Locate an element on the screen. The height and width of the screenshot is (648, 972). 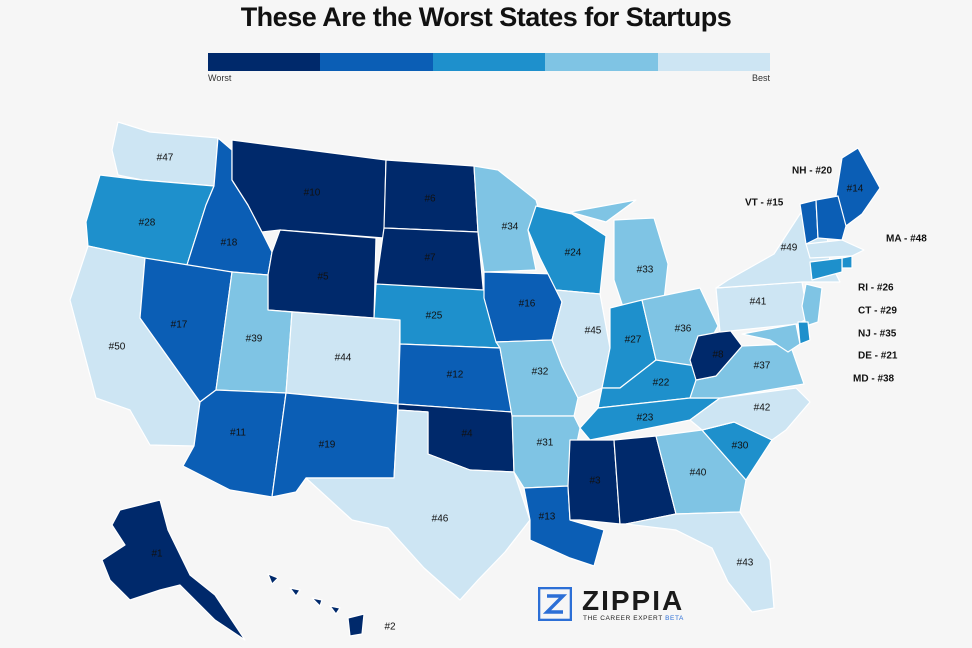
state-ak is located at coordinates (173, 570).